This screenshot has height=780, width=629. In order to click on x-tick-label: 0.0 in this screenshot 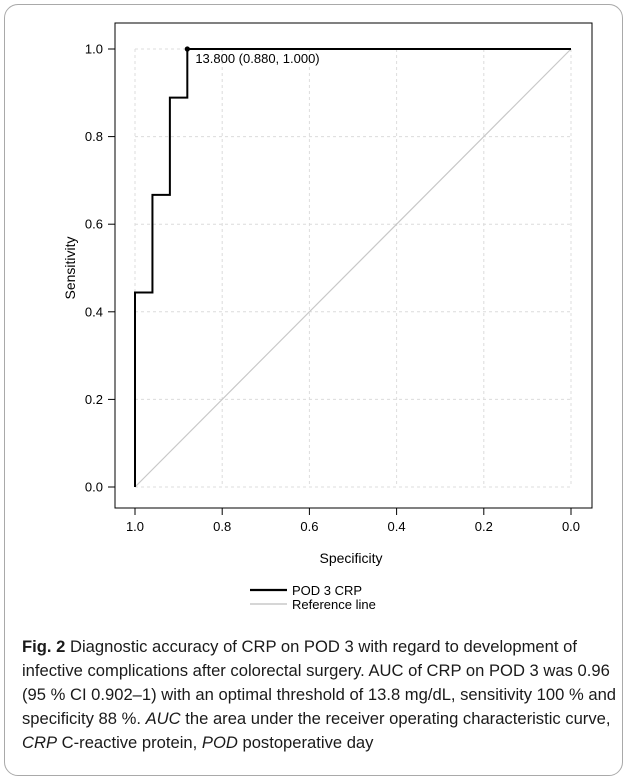, I will do `click(571, 526)`.